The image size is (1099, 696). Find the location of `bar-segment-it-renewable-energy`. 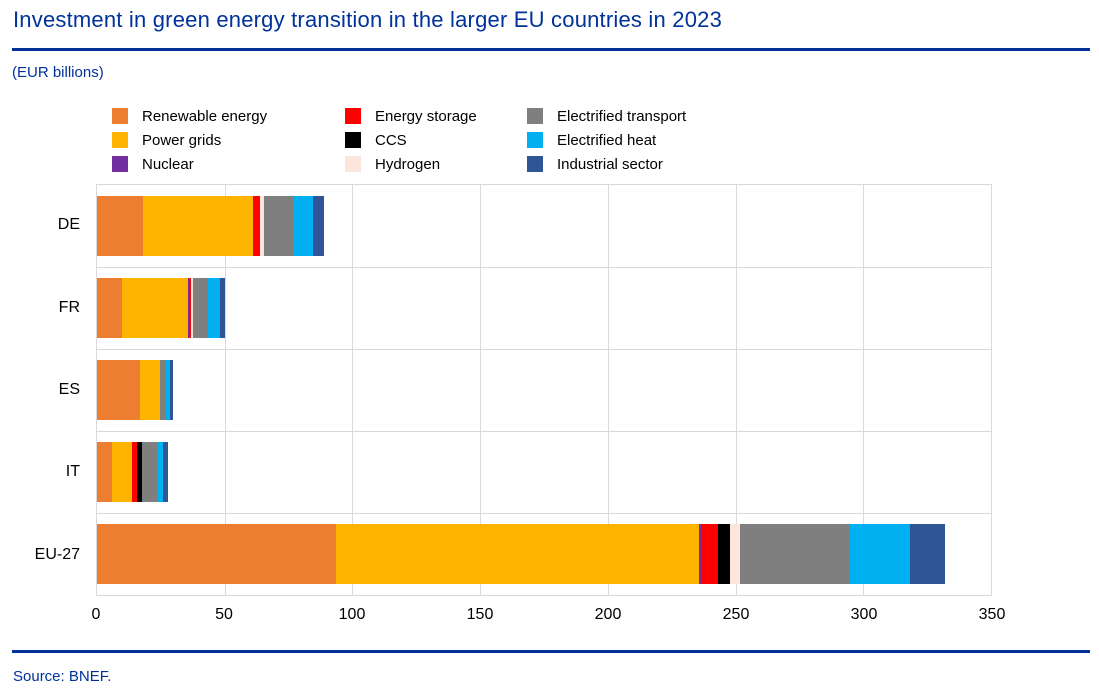

bar-segment-it-renewable-energy is located at coordinates (105, 472).